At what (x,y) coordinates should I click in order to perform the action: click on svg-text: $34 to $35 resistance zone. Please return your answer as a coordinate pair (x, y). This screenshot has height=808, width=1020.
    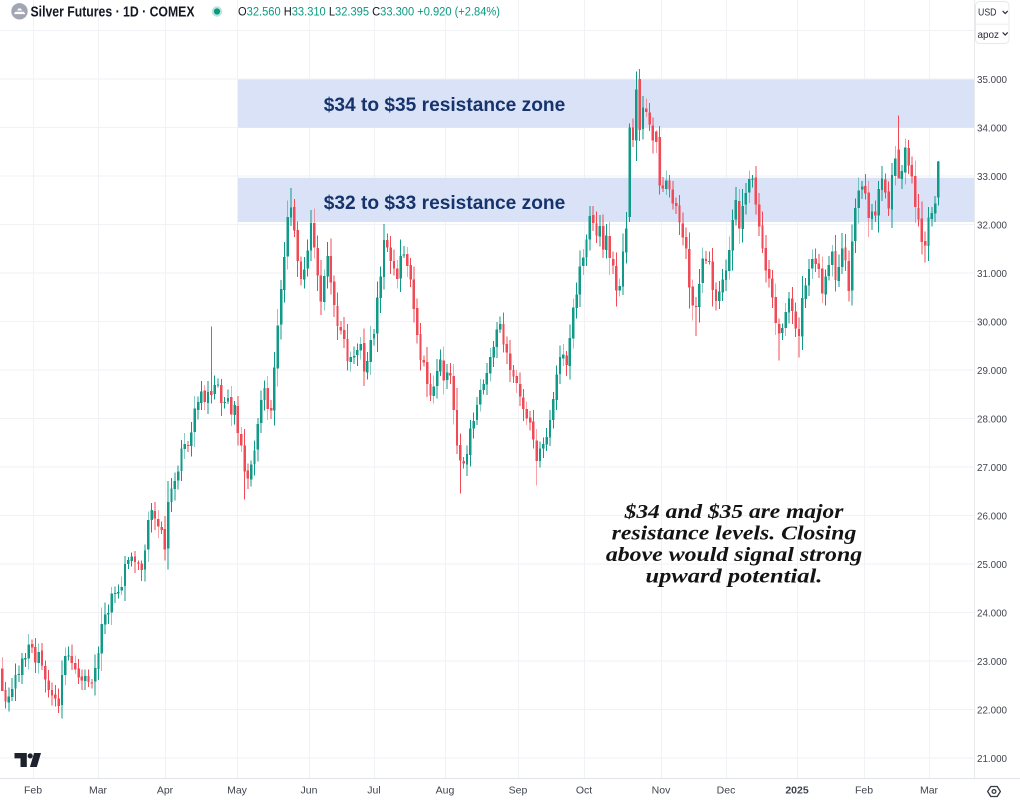
    Looking at the image, I should click on (445, 105).